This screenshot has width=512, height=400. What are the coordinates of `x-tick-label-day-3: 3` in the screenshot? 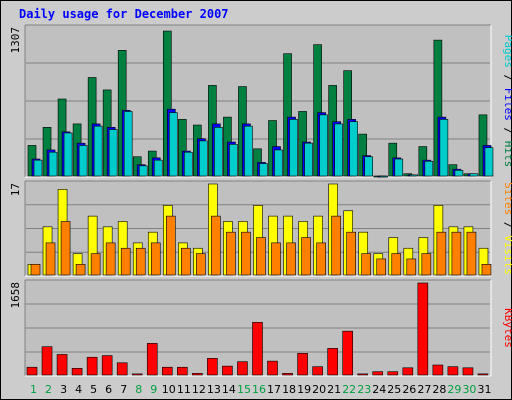 It's located at (63, 389).